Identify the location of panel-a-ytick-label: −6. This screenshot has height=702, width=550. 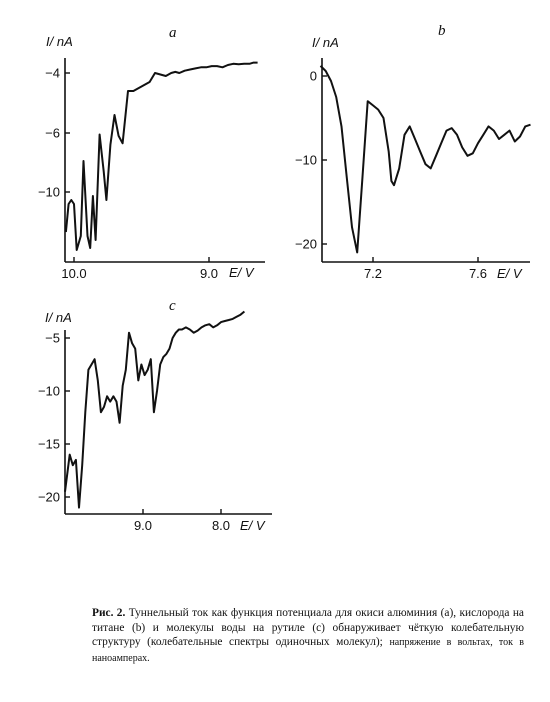
(52, 133).